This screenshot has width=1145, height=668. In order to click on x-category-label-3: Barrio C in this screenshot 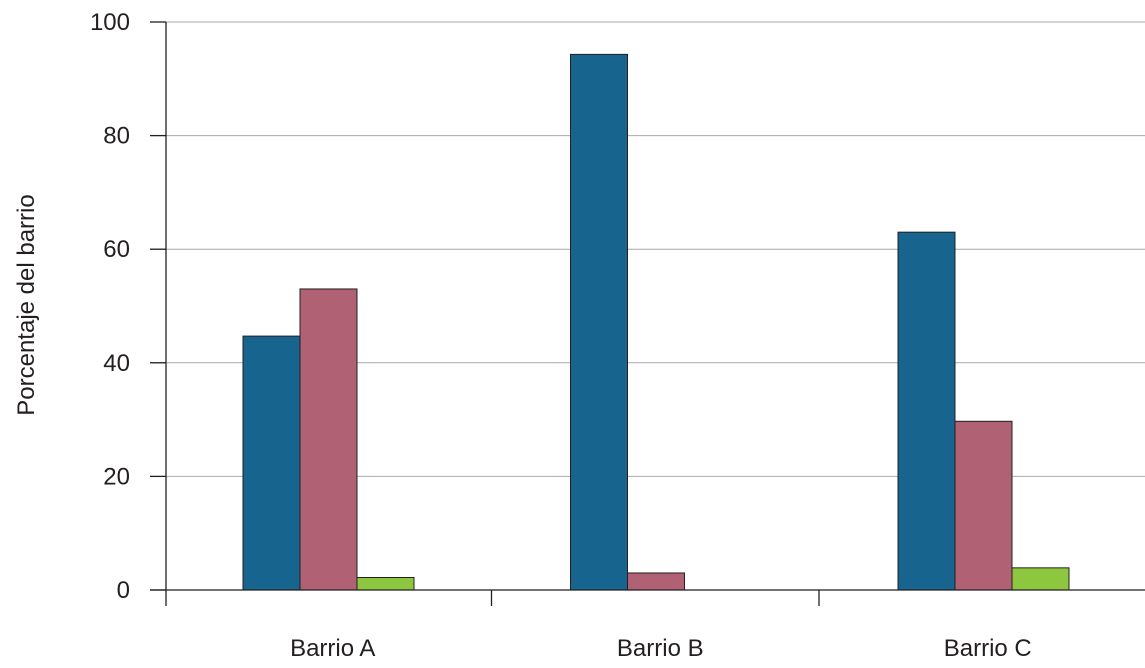, I will do `click(988, 648)`.